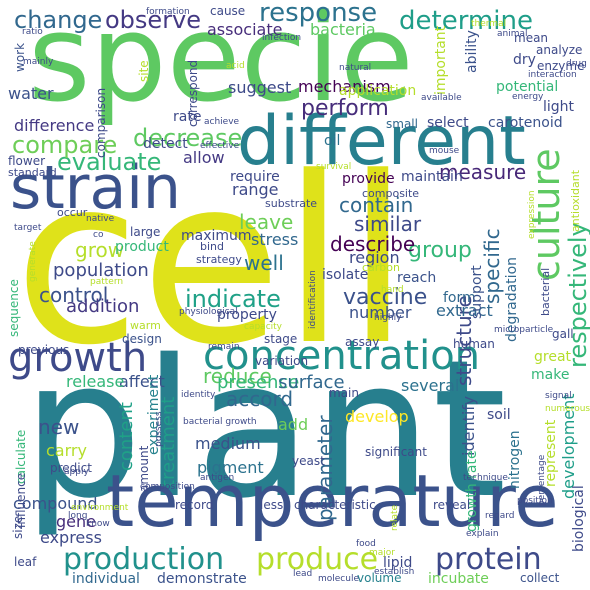 This screenshot has width=590, height=590. What do you see at coordinates (202, 579) in the screenshot?
I see `word-demonstrate: demonstrate` at bounding box center [202, 579].